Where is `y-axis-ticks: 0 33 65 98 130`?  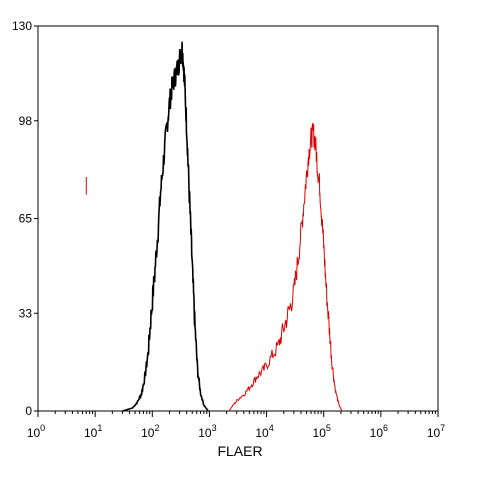
y-axis-ticks: 0 33 65 98 130 is located at coordinates (25, 218).